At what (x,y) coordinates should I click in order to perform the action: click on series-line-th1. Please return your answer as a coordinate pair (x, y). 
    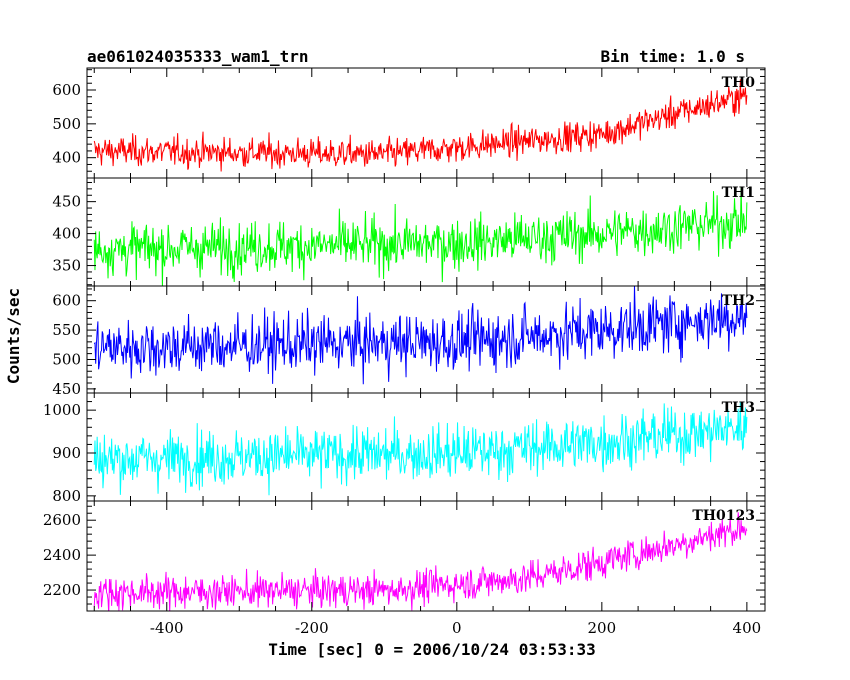
    Looking at the image, I should click on (420, 236).